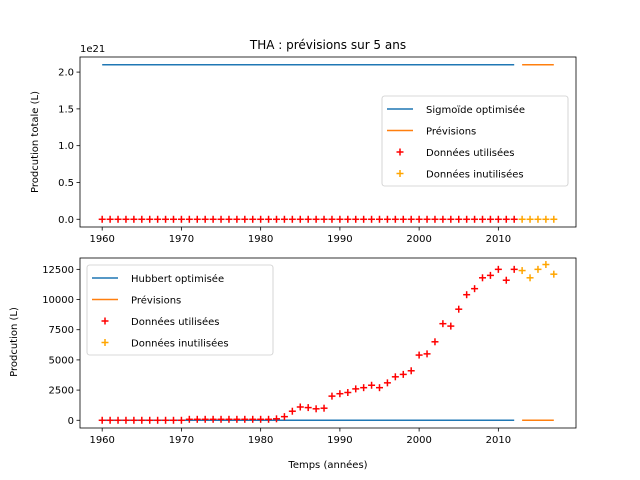 Image resolution: width=640 pixels, height=480 pixels. I want to click on bottom-legend-label: Données inutilisées, so click(180, 344).